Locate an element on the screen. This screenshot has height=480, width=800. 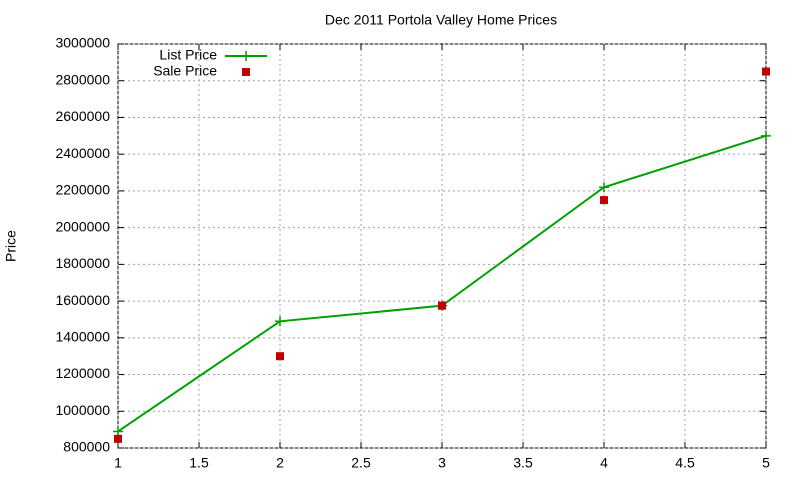
y-tick-label: 1800000 is located at coordinates (82, 263).